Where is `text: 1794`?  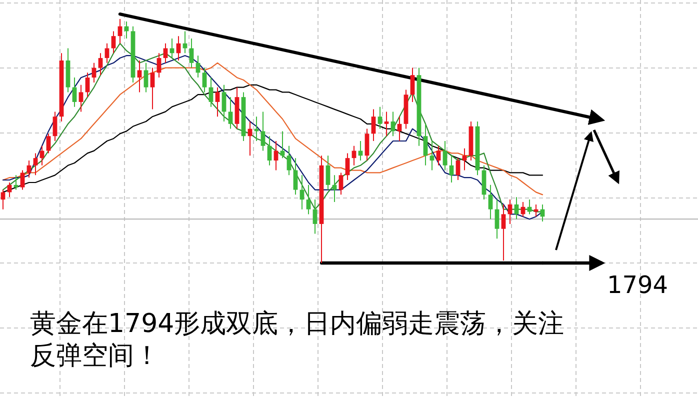 text: 1794 is located at coordinates (637, 285).